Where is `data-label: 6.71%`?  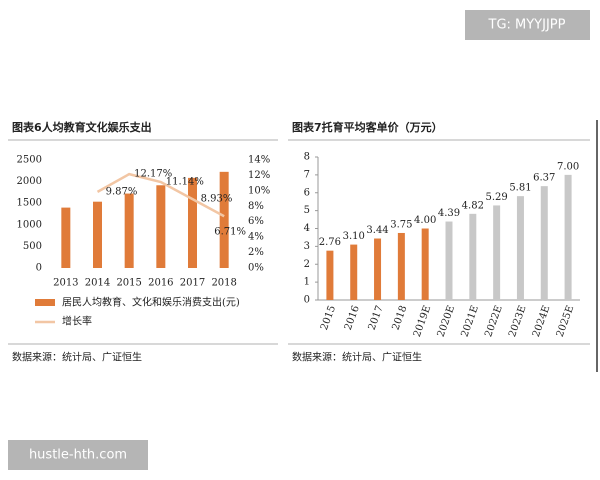 data-label: 6.71% is located at coordinates (230, 232).